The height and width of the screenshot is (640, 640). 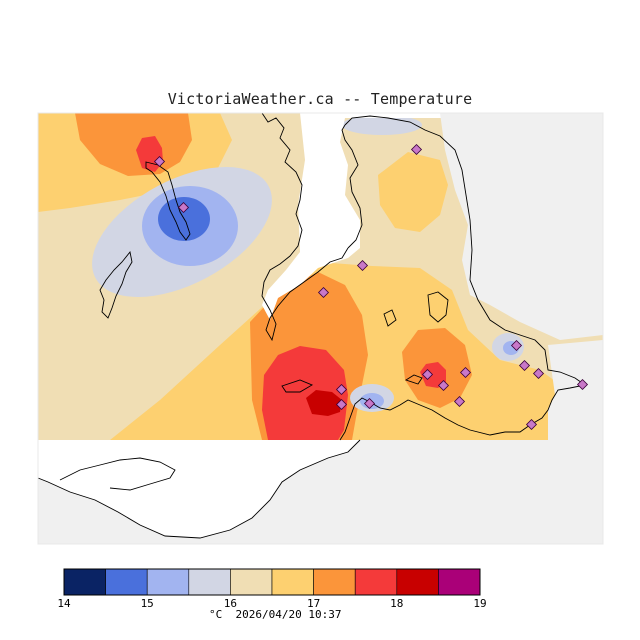 I want to click on legend-frame, so click(x=272, y=582).